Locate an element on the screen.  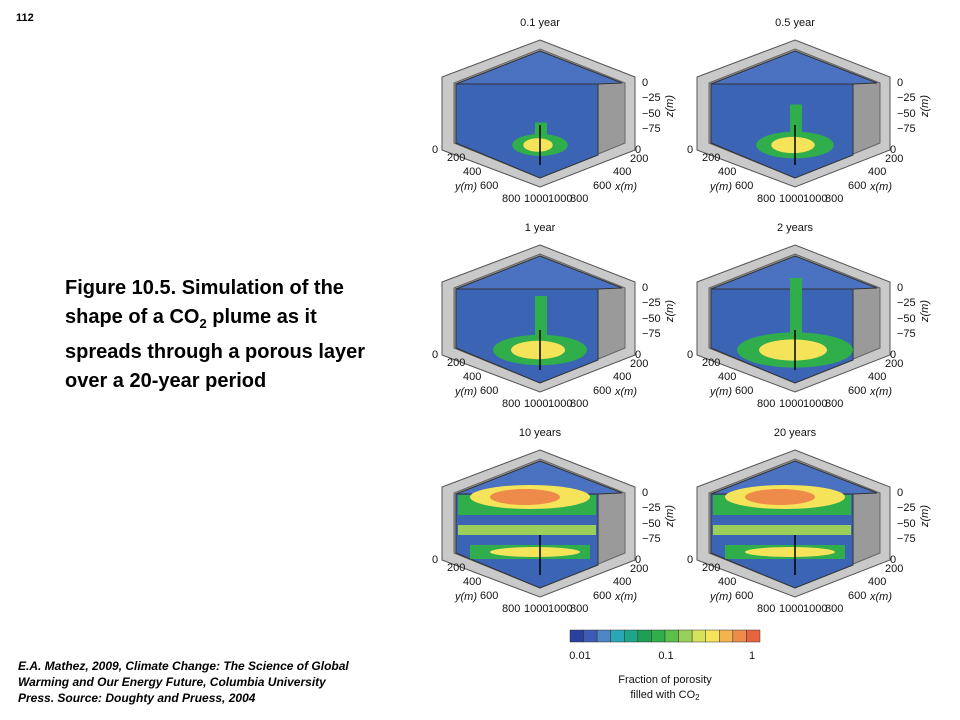
colorbar-tick-label: 0.01 is located at coordinates (579, 656).